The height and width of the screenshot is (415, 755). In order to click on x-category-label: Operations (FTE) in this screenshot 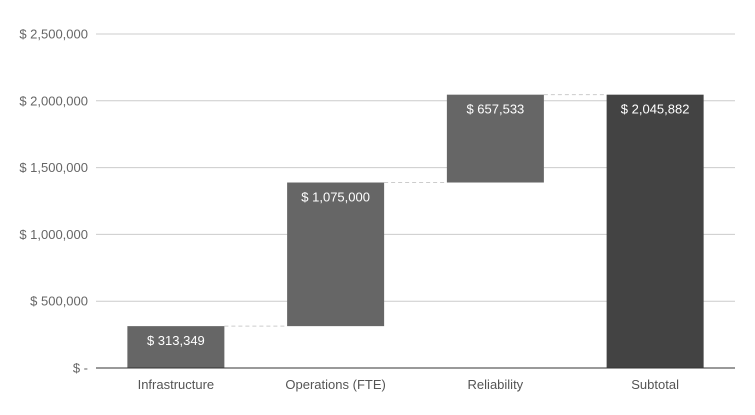, I will do `click(335, 384)`.